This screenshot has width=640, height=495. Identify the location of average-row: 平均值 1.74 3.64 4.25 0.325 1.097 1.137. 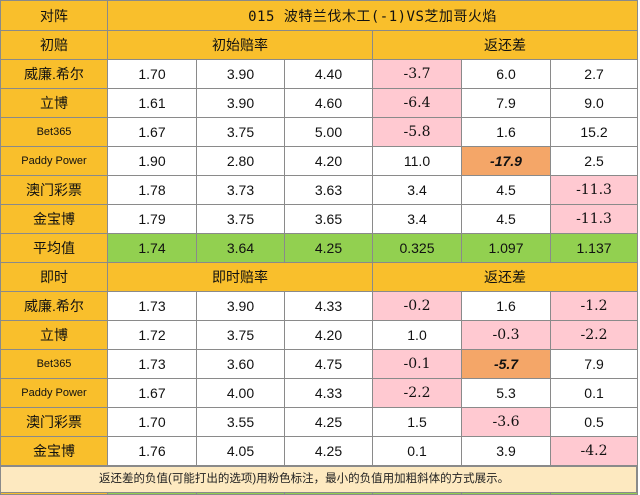
(319, 248).